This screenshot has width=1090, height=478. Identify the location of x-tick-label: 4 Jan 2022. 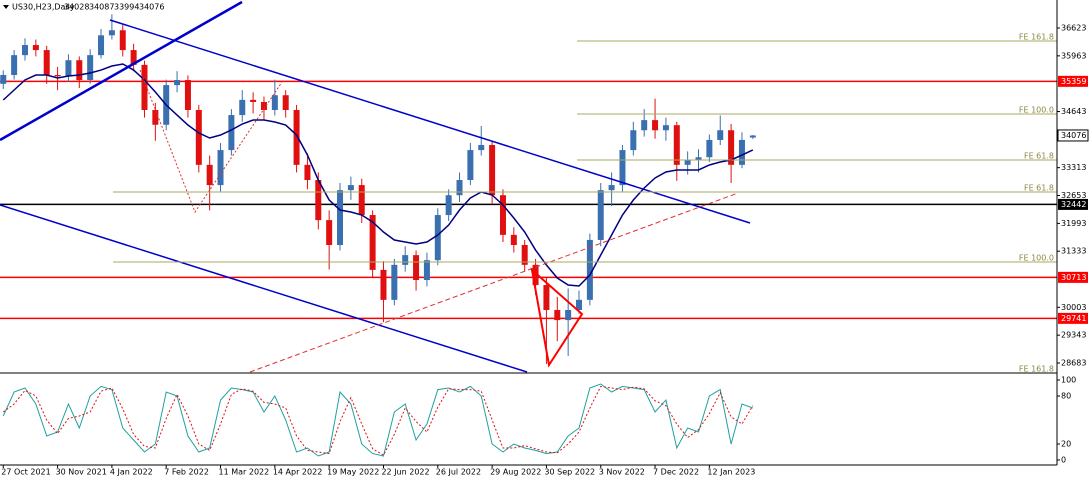
(131, 472).